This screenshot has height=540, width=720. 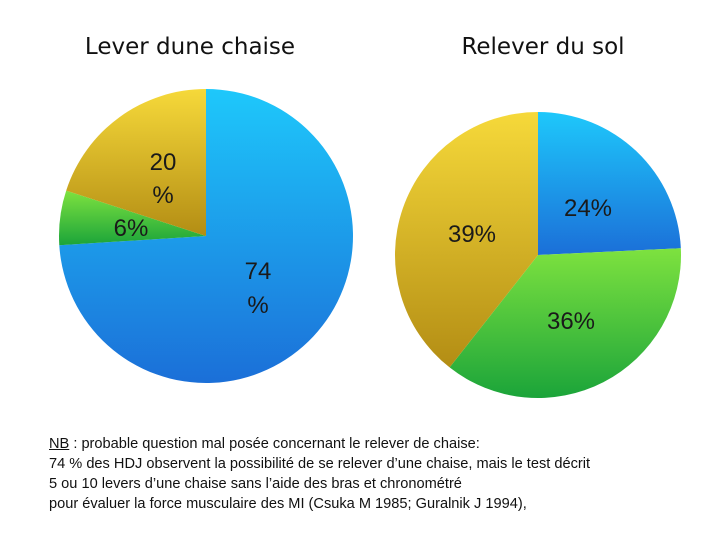 What do you see at coordinates (258, 271) in the screenshot?
I see `label-74-a: 74` at bounding box center [258, 271].